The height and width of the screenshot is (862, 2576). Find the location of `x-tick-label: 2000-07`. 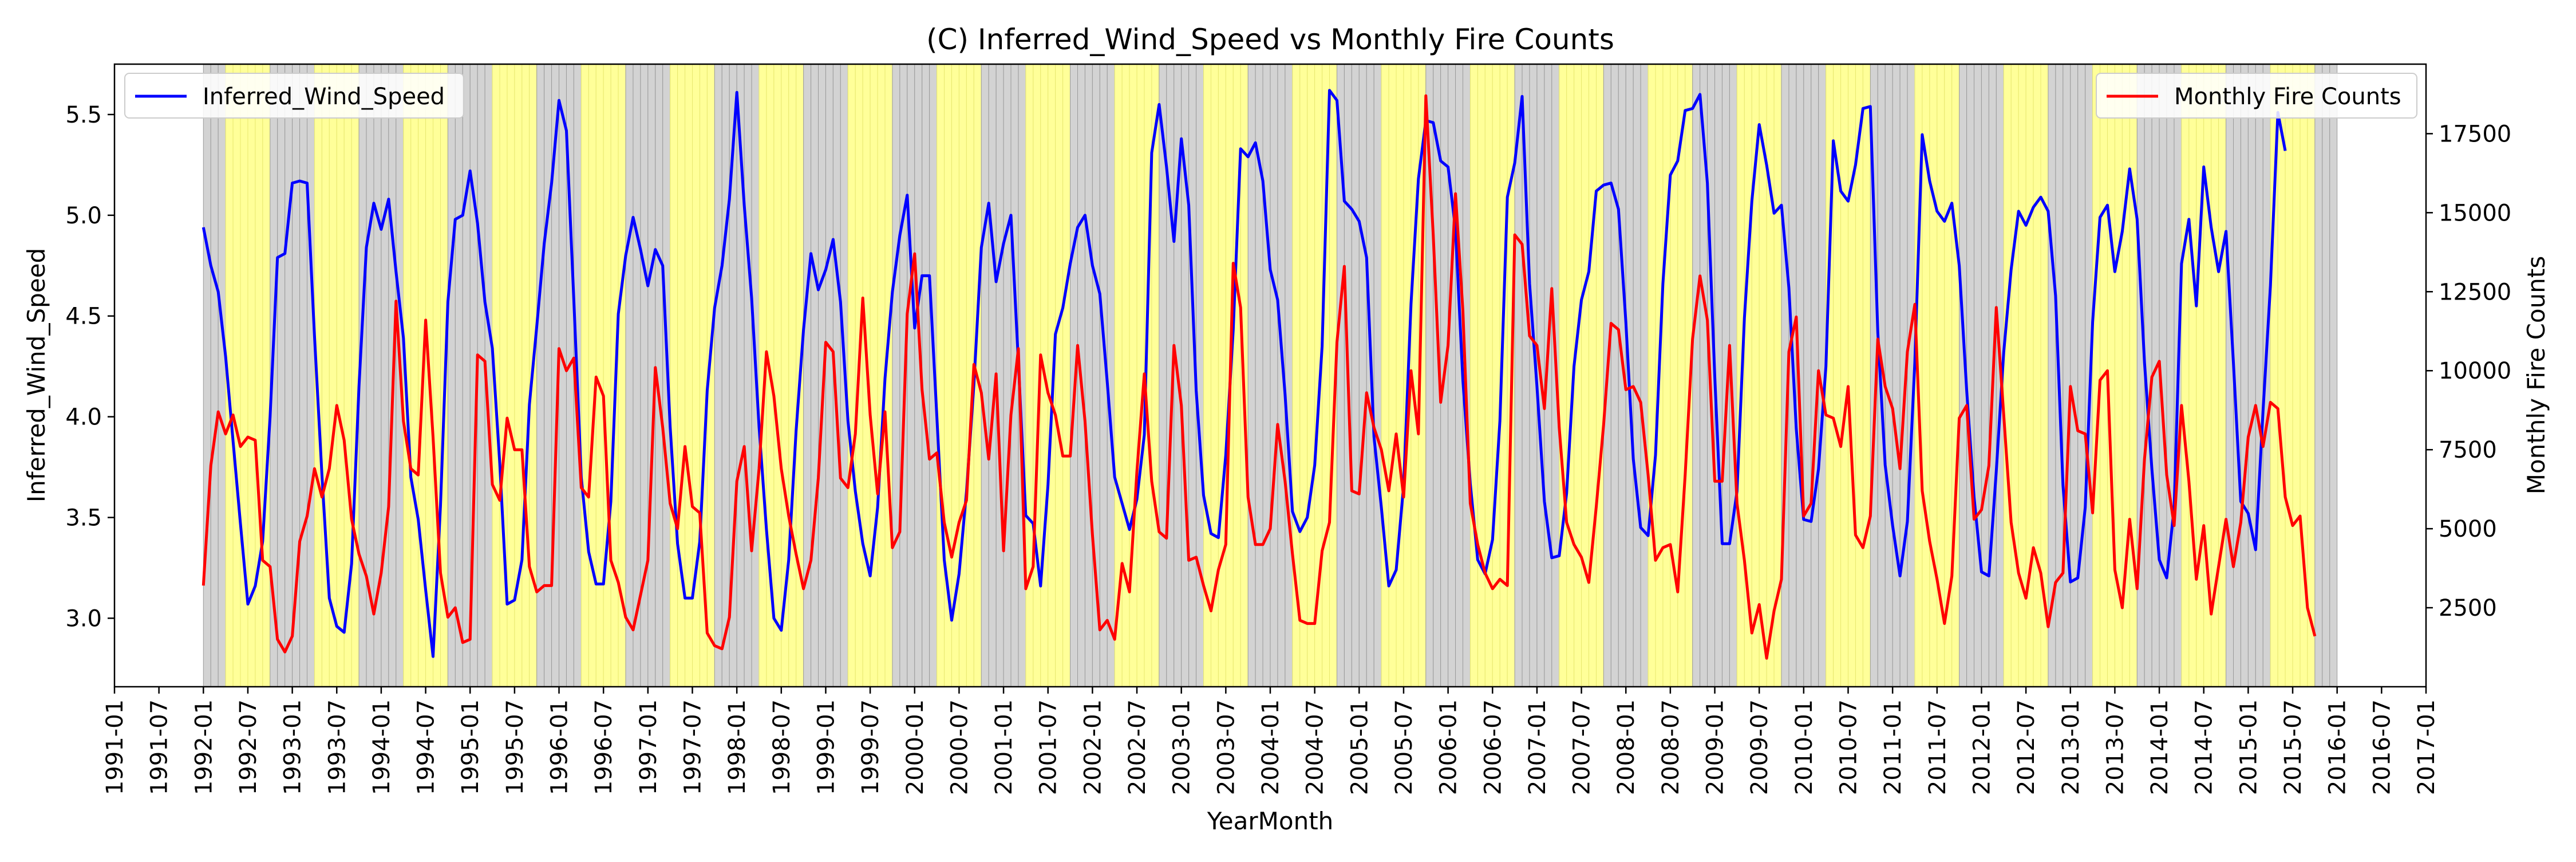

x-tick-label: 2000-07 is located at coordinates (959, 747).